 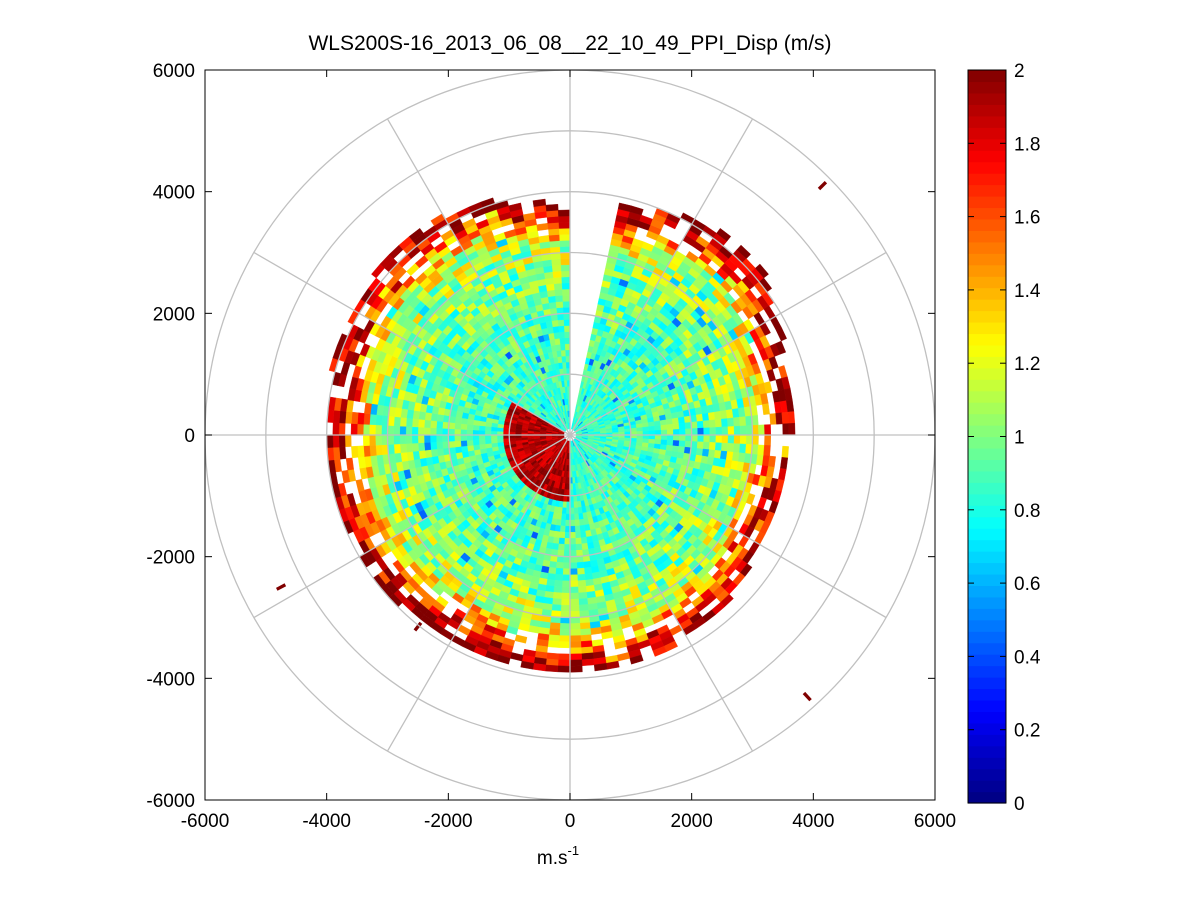 I want to click on x-tick-label: 6000, so click(x=935, y=821).